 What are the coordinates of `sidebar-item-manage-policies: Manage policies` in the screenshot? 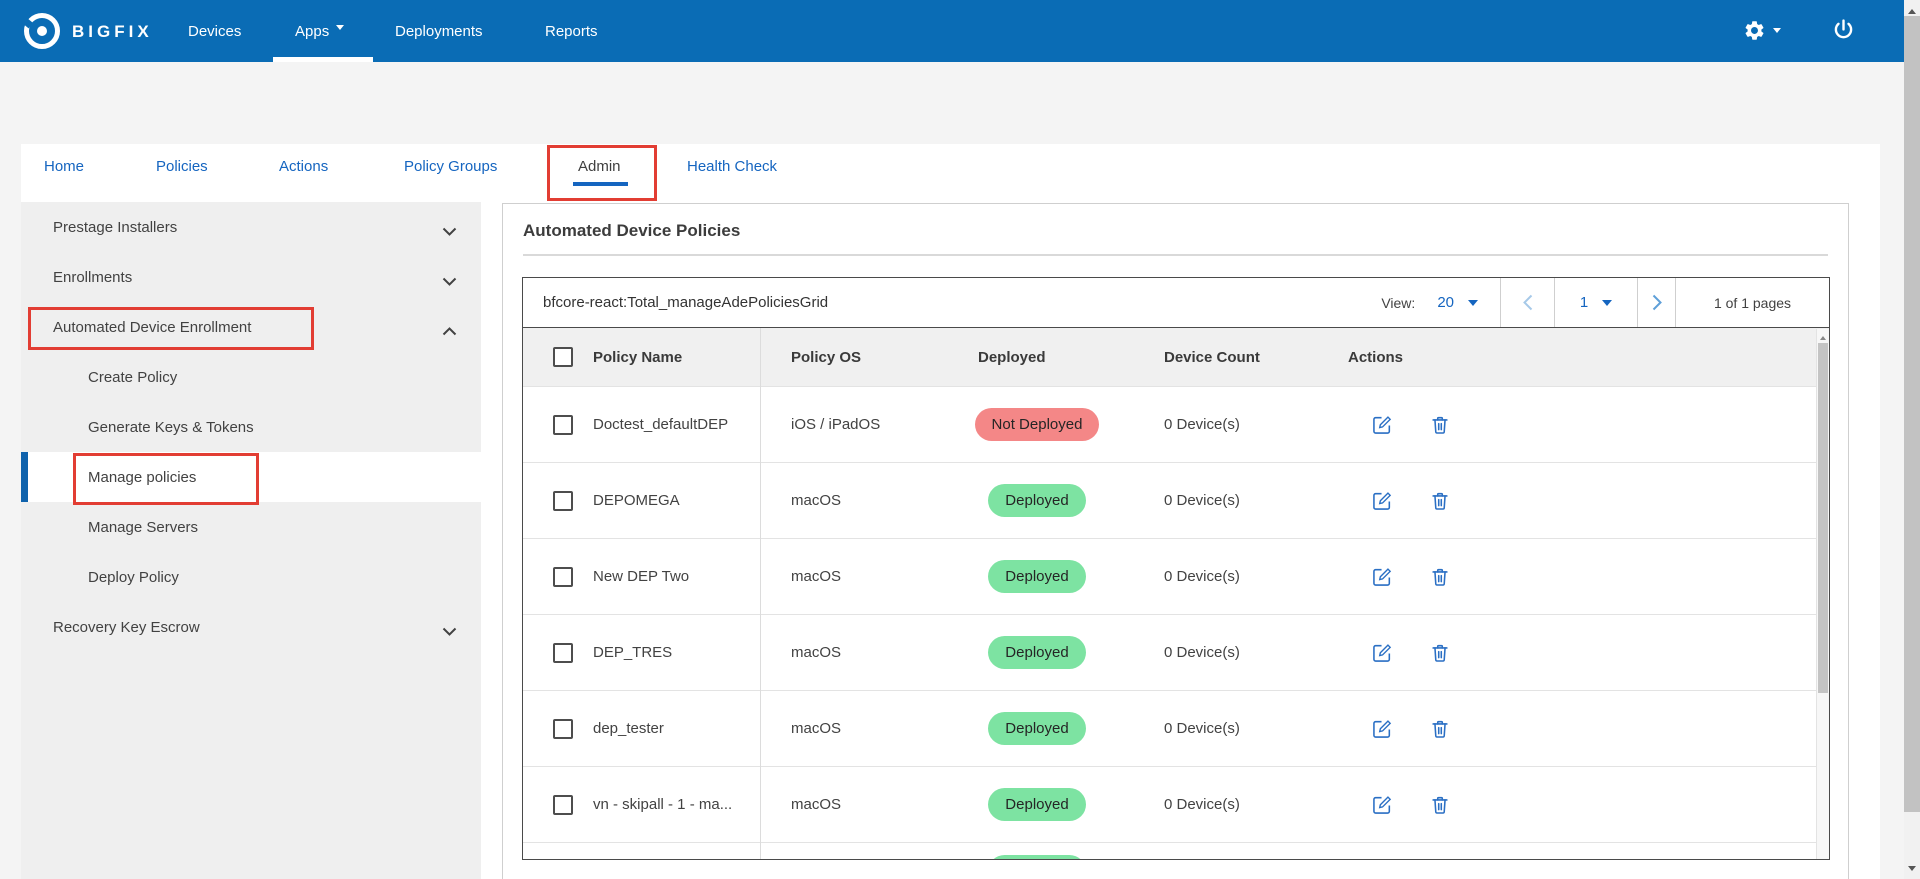 It's located at (251, 477).